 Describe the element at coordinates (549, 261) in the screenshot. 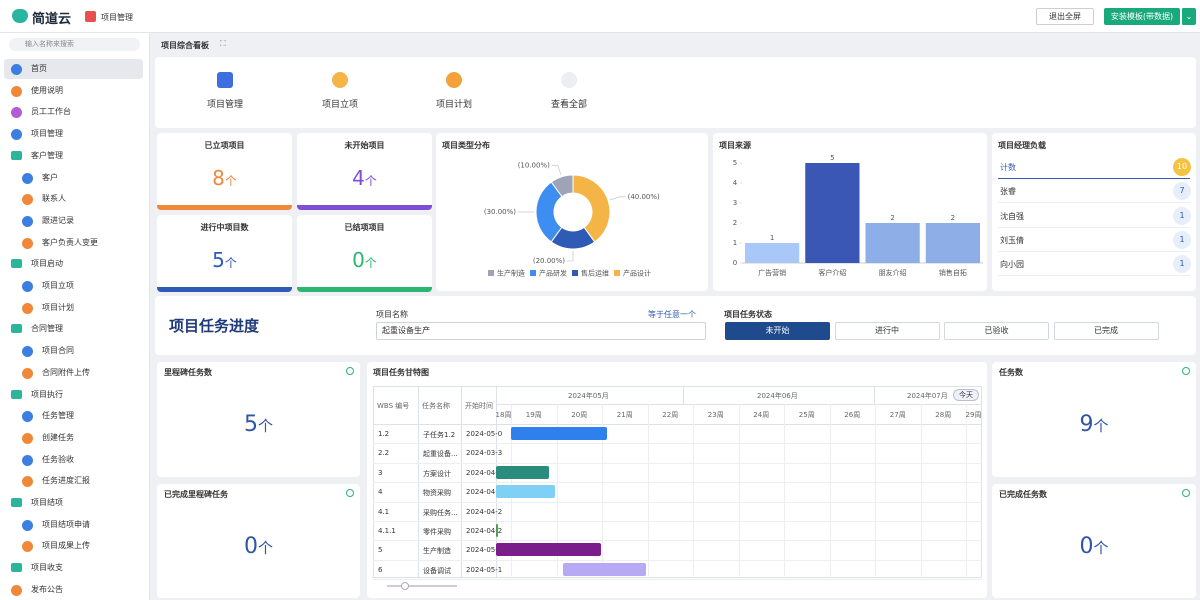

I see `pie-label: (20.00%)` at that location.